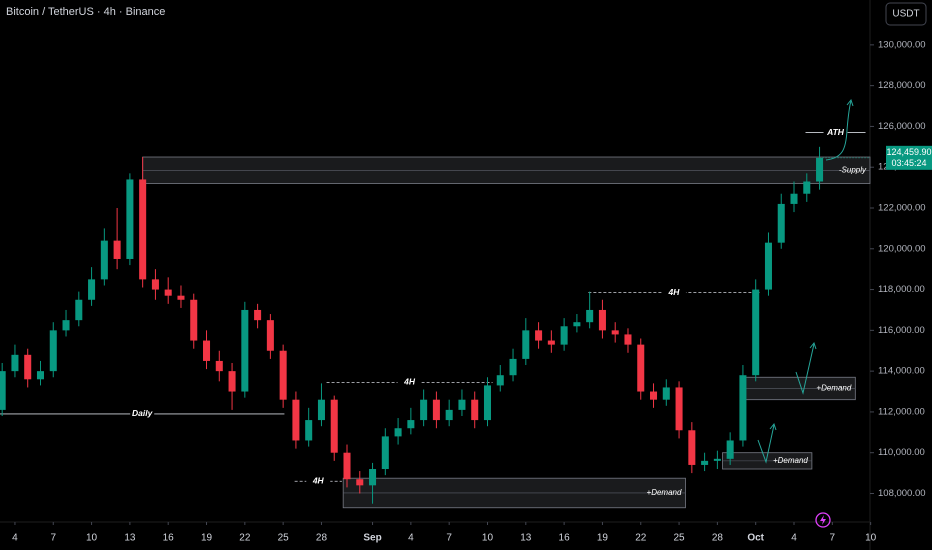 The image size is (932, 550). I want to click on y-tick-label: 130,000.00, so click(902, 44).